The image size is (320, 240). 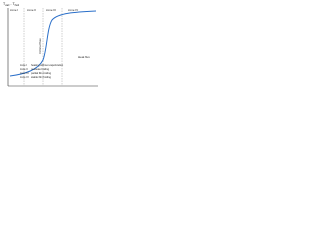 I want to click on legend-text: partial film boiling, so click(x=41, y=73).